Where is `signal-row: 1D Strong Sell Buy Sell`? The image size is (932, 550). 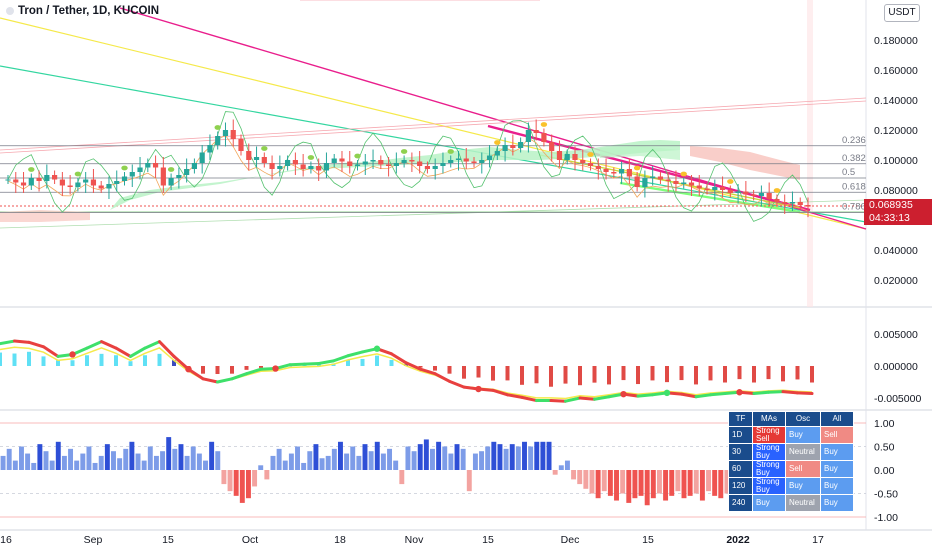 signal-row: 1D Strong Sell Buy Sell is located at coordinates (791, 435).